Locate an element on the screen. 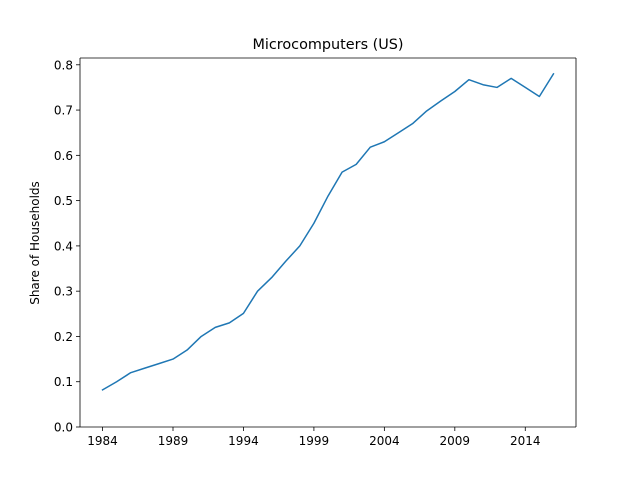 This screenshot has width=640, height=484. y-axis-label: Share of Households is located at coordinates (35, 243).